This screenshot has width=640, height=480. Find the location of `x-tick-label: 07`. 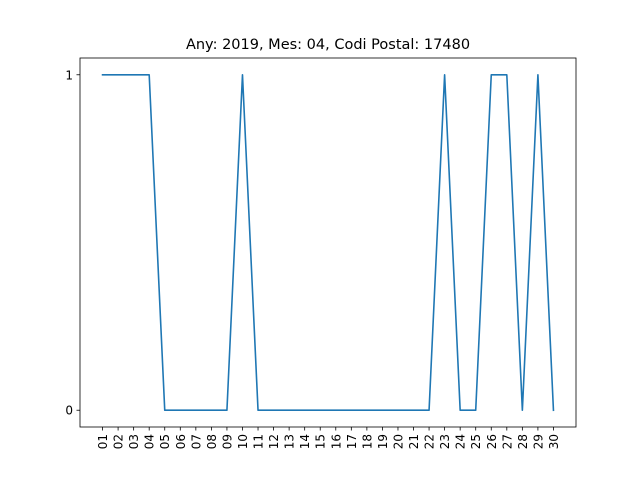

x-tick-label: 07 is located at coordinates (196, 441).